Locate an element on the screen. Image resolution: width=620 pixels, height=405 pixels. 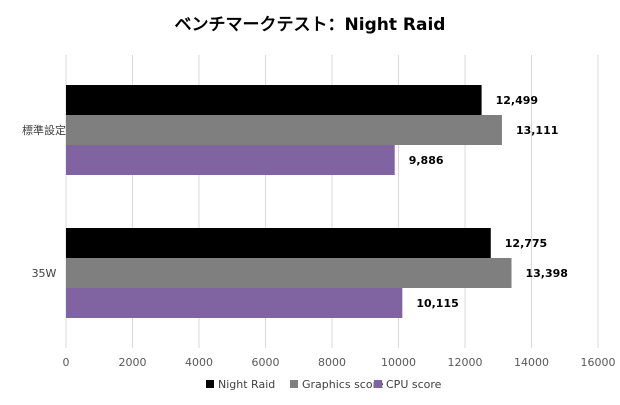
x-tick-label: 8000 is located at coordinates (332, 362).